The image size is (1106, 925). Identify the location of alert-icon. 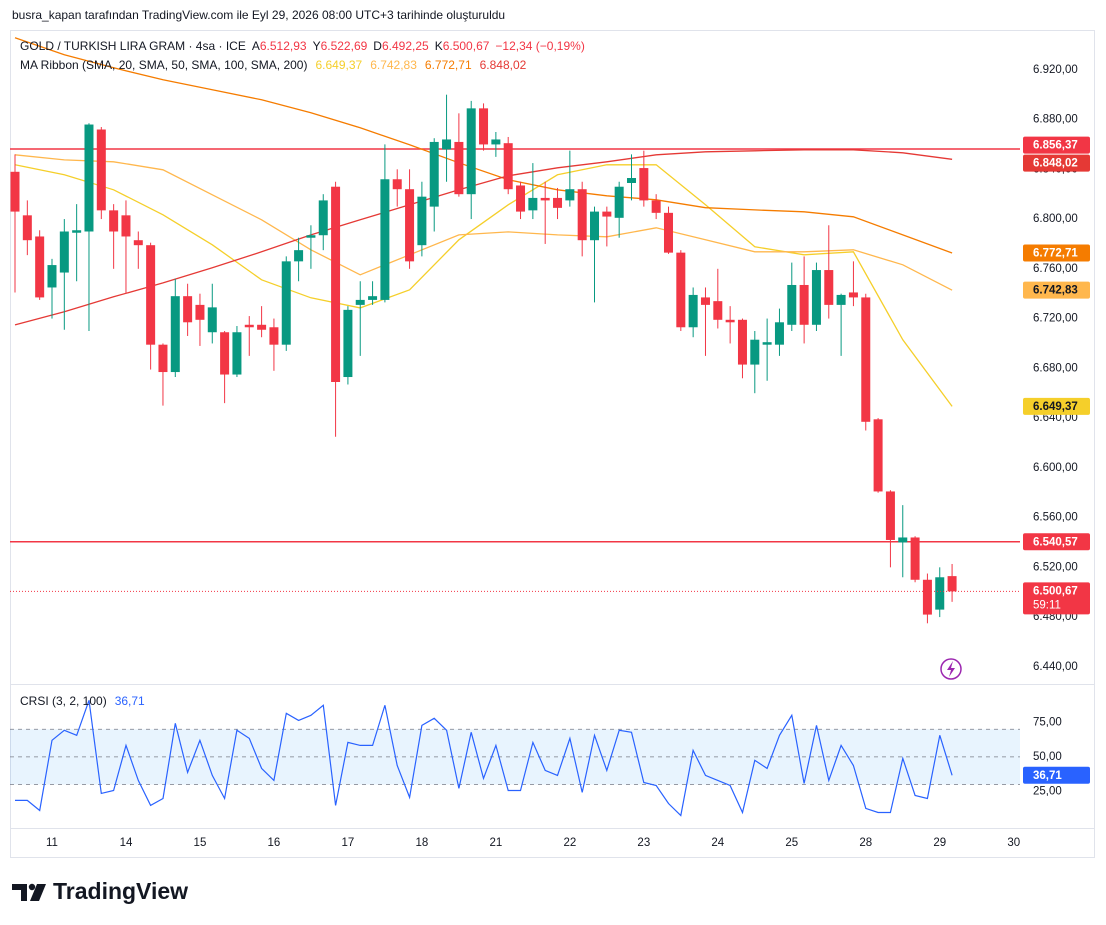
(951, 669).